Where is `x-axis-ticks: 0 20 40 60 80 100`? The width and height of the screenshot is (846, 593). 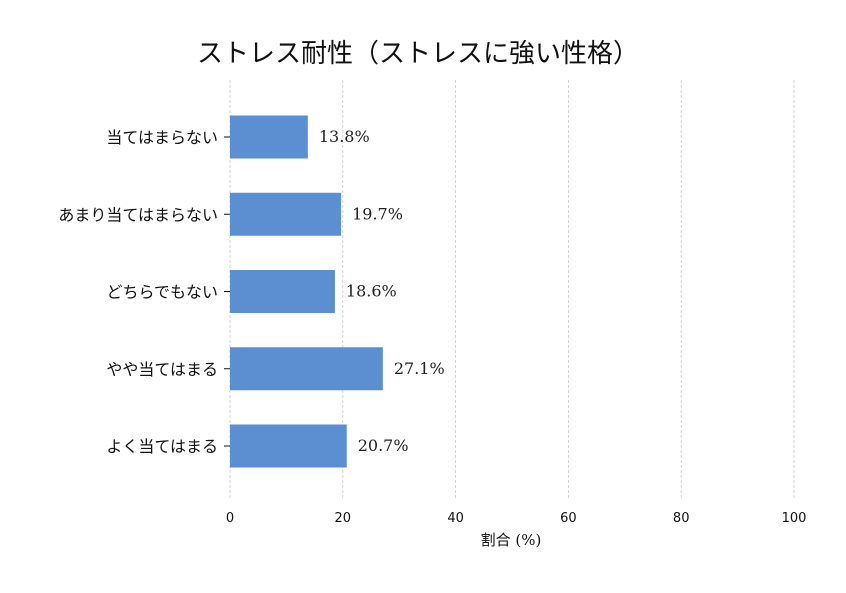
x-axis-ticks: 0 20 40 60 80 100 is located at coordinates (516, 518).